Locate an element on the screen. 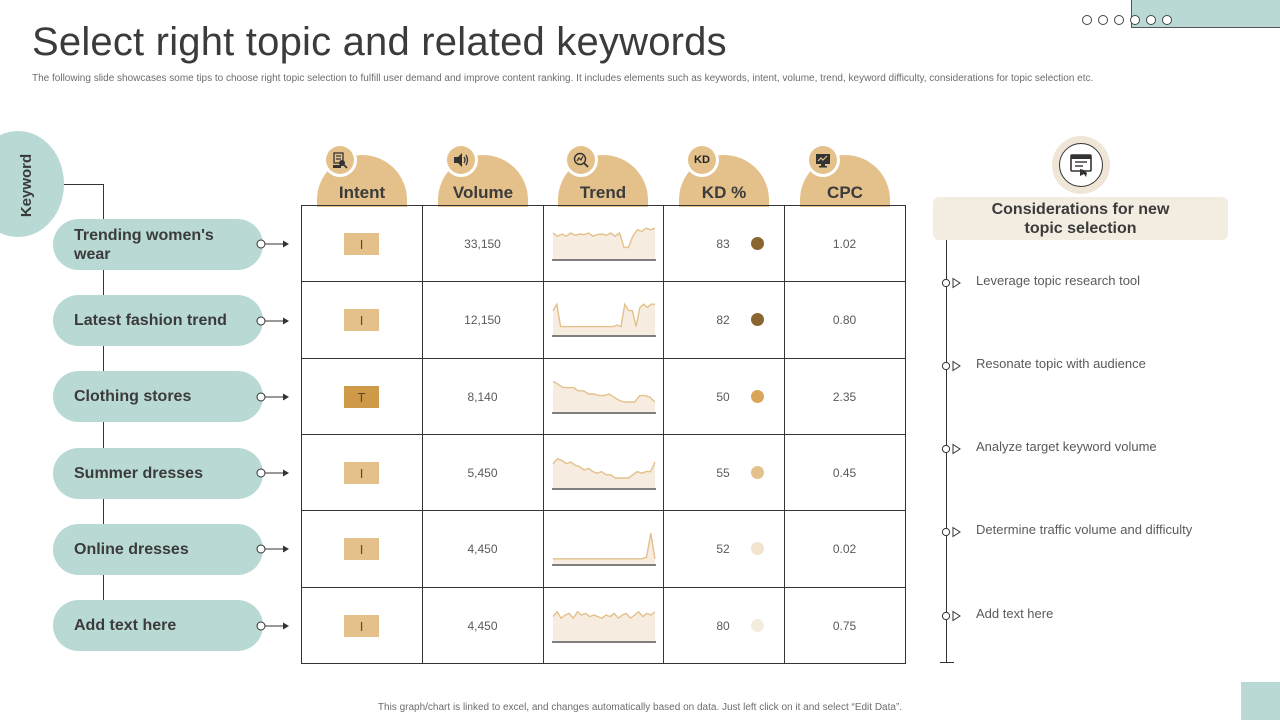 The height and width of the screenshot is (720, 1280). consideration-item: Leverage topic research tool is located at coordinates (1058, 280).